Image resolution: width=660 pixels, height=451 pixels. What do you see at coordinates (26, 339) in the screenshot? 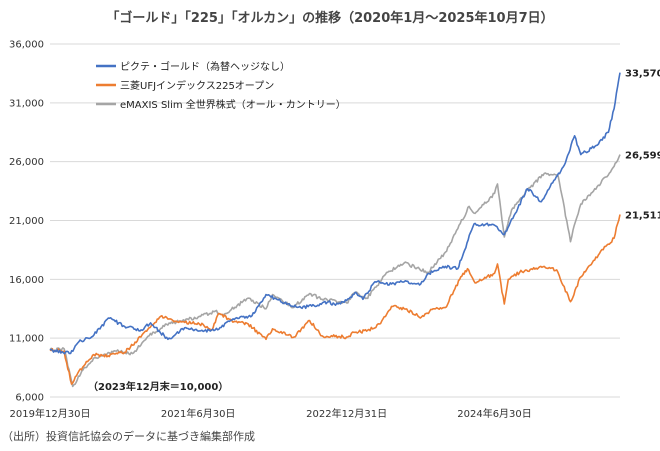
I see `y-tick-label: 11,000` at bounding box center [26, 339].